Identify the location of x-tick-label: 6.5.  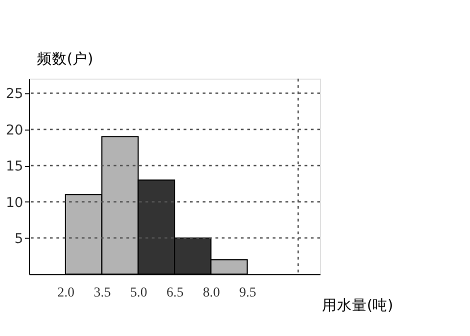
(175, 292).